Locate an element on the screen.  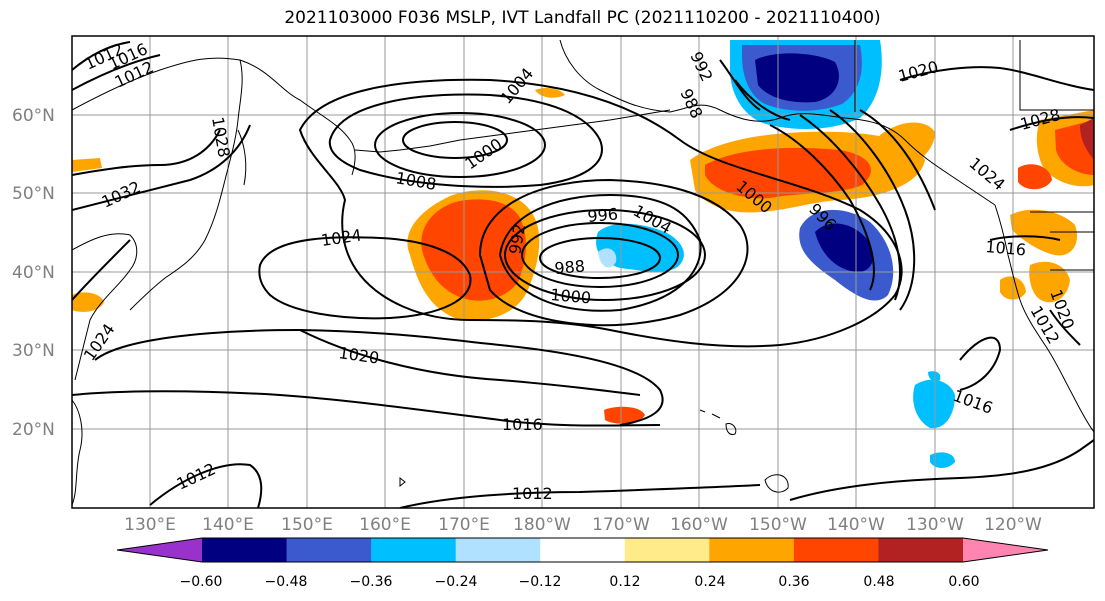
isobar-label: 1012 is located at coordinates (532, 493).